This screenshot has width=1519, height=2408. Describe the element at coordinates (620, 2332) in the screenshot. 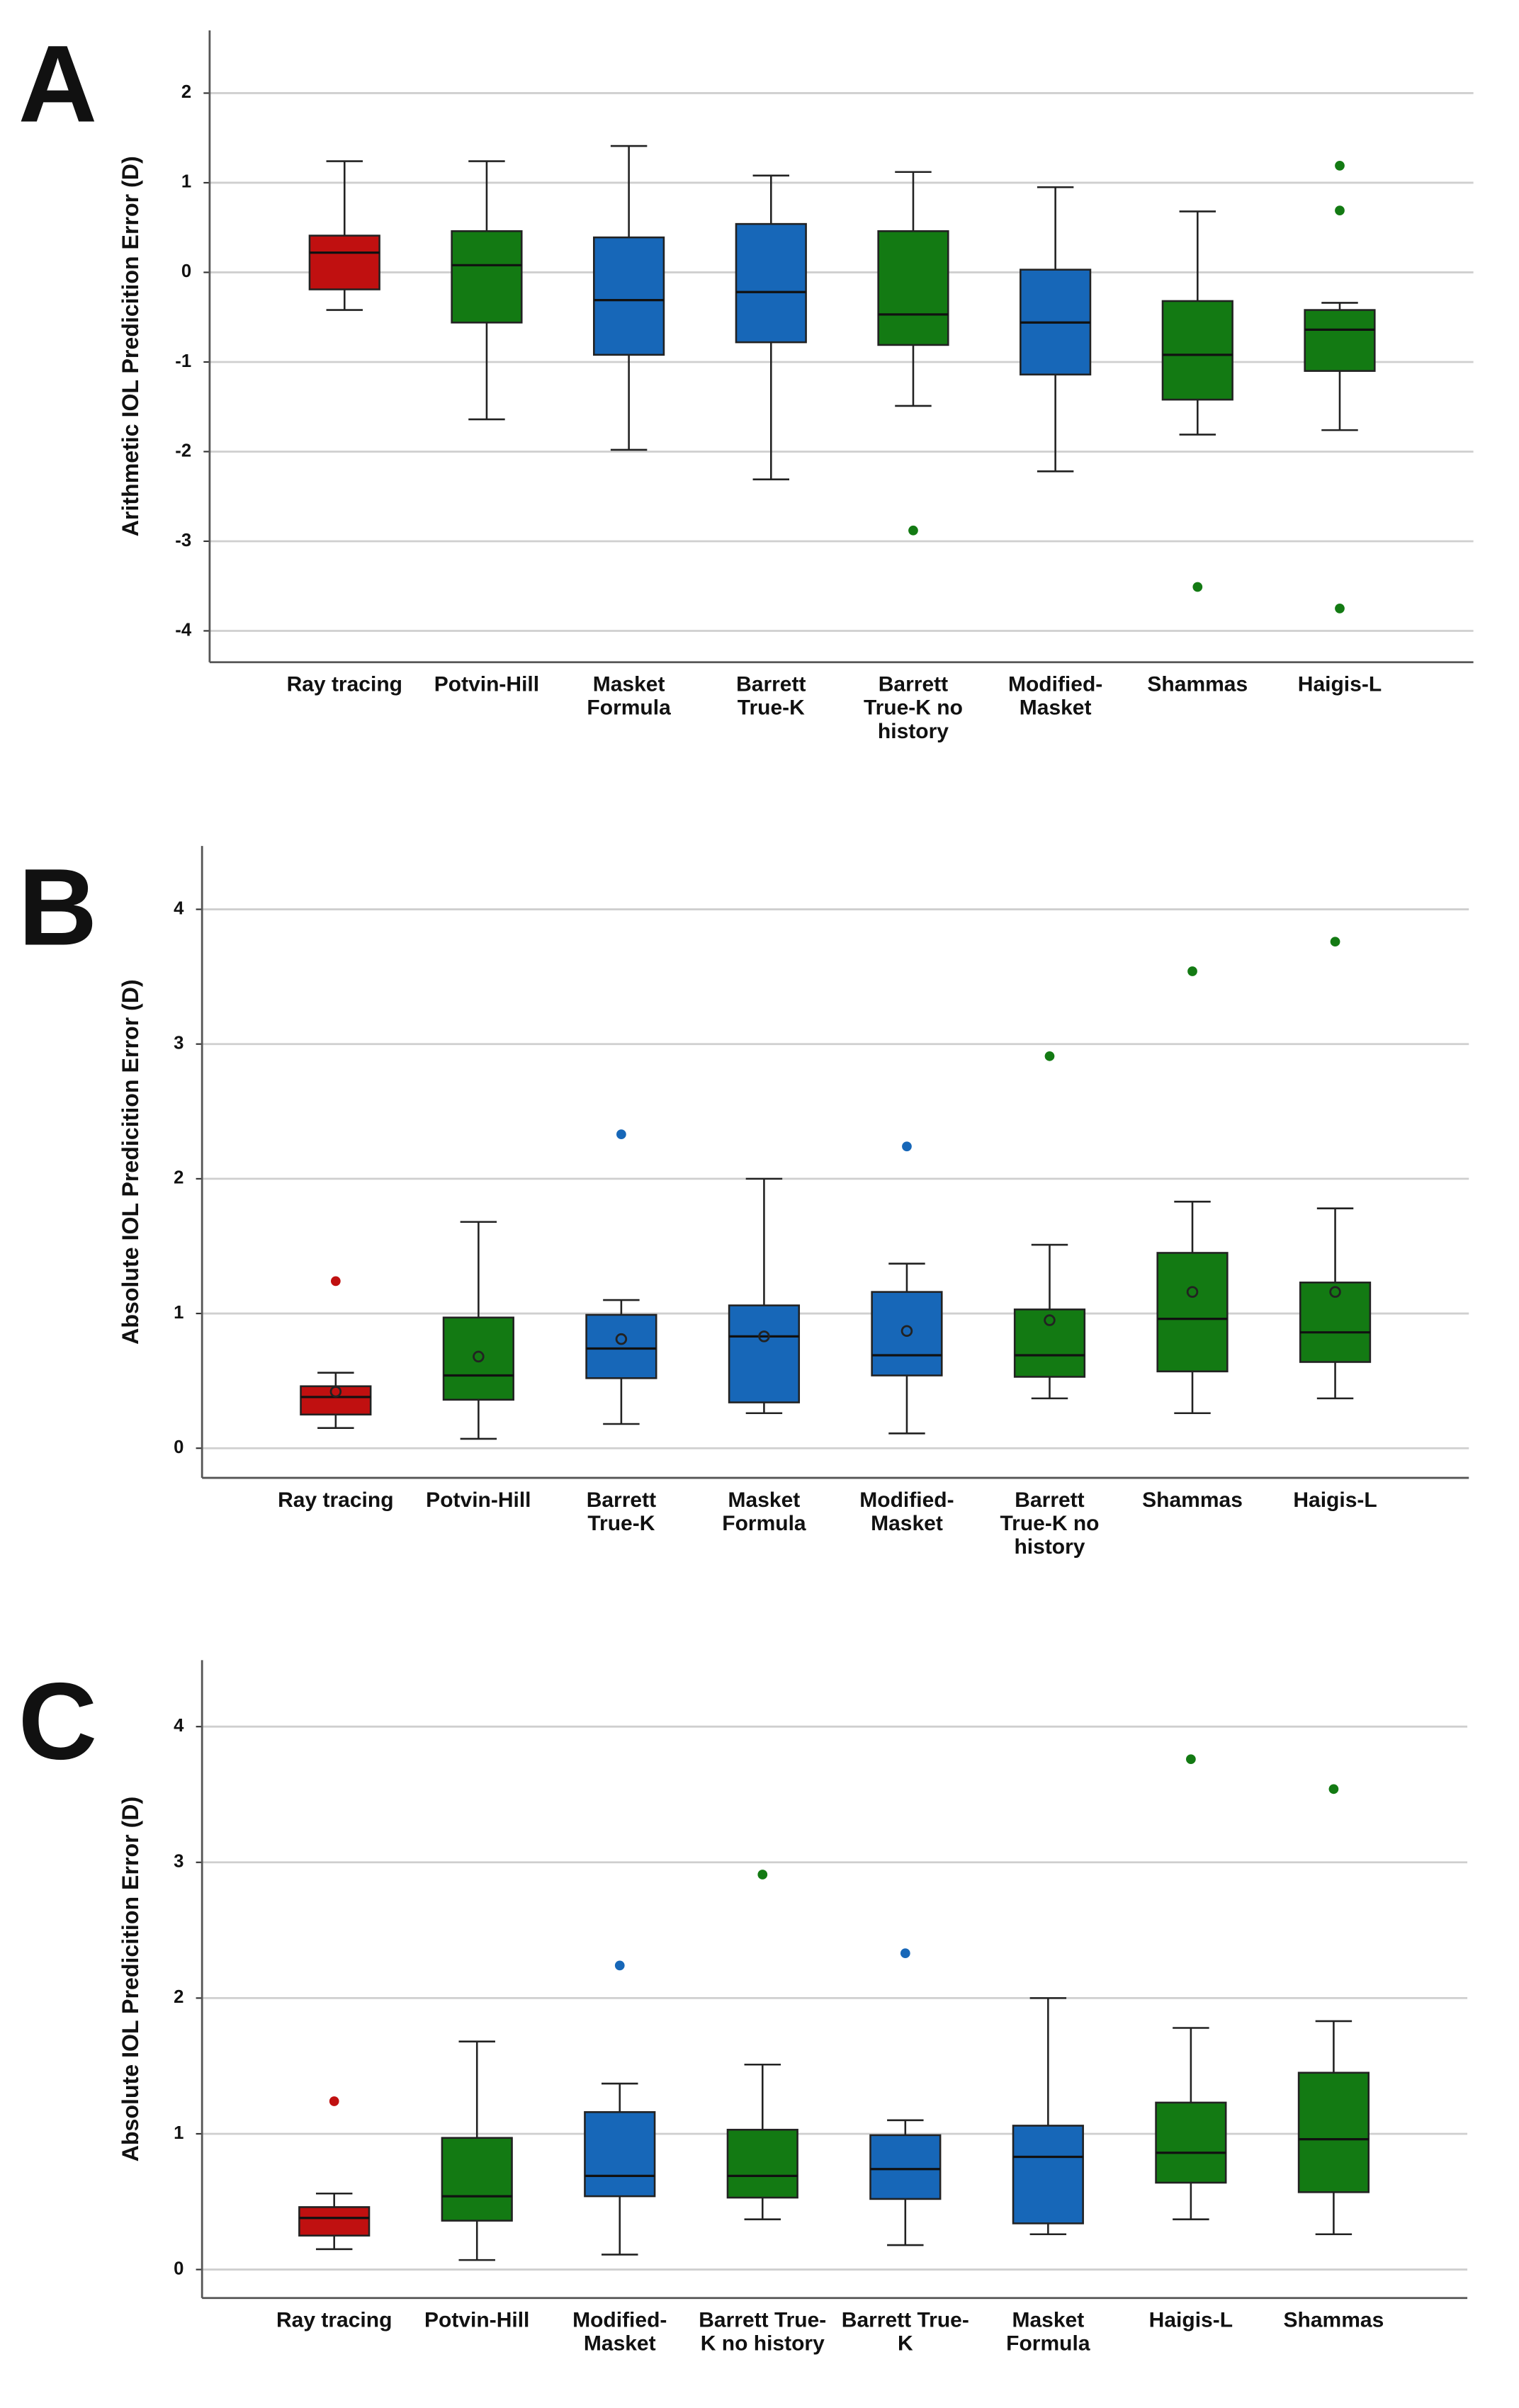

I see `x-tick-label: Modified-Masket` at that location.